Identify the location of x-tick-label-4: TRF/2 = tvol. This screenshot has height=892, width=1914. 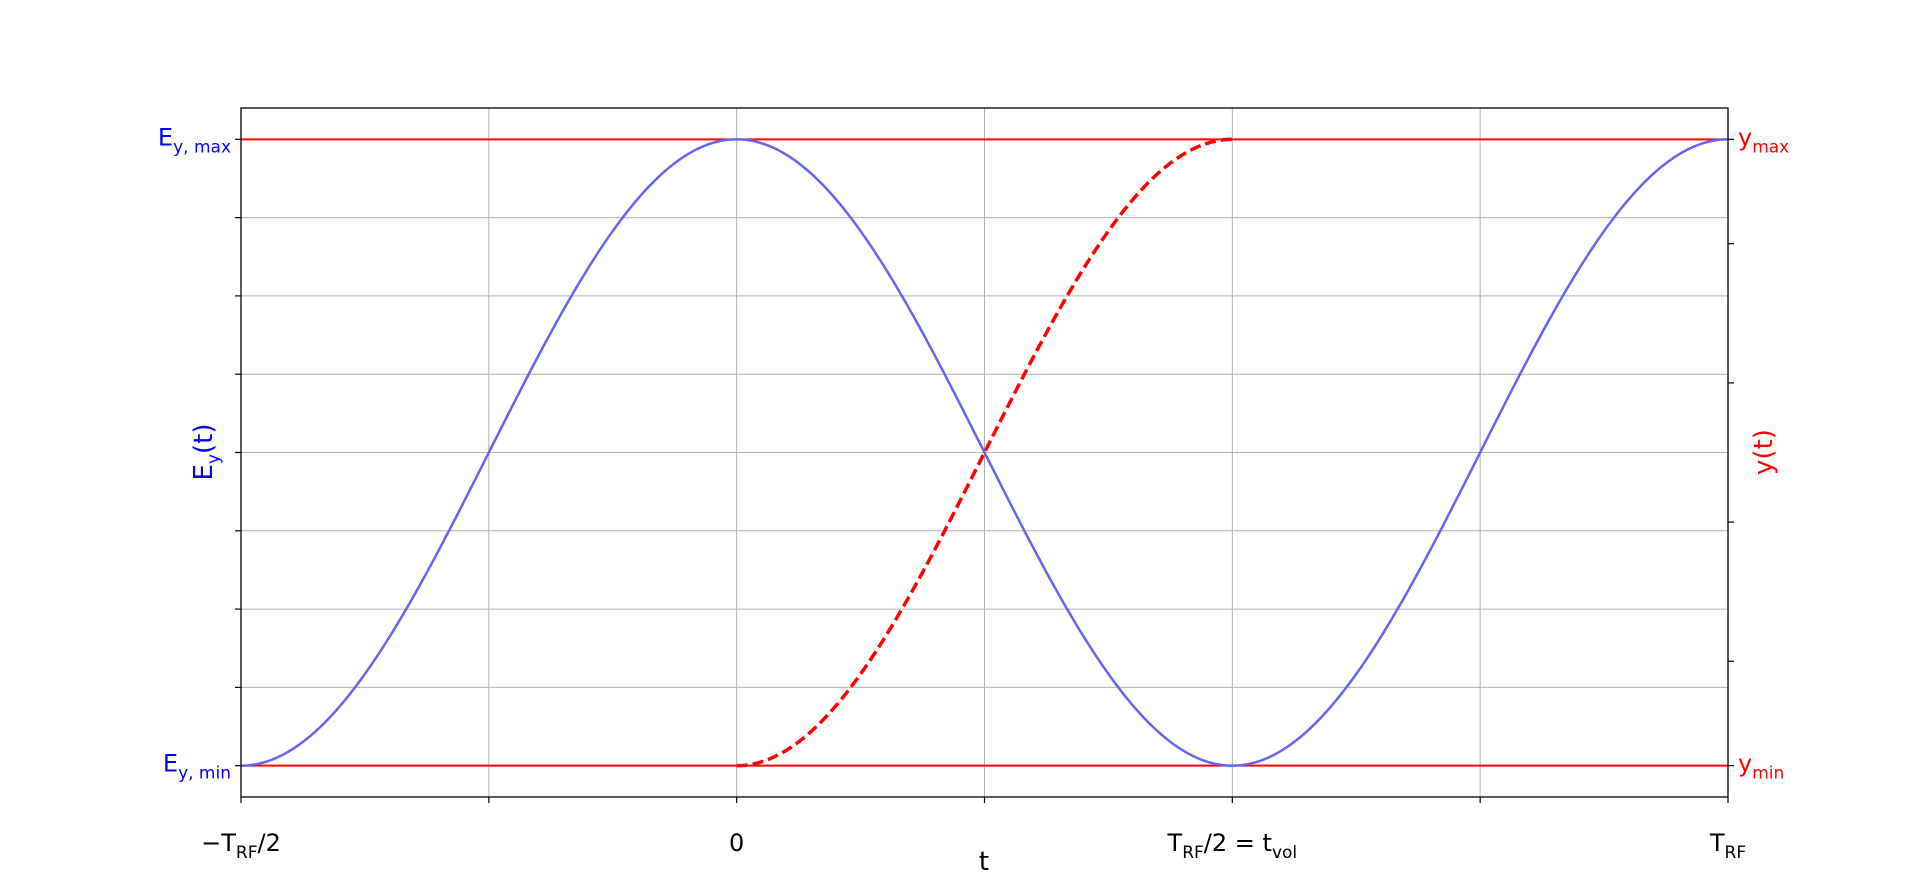
(1232, 846).